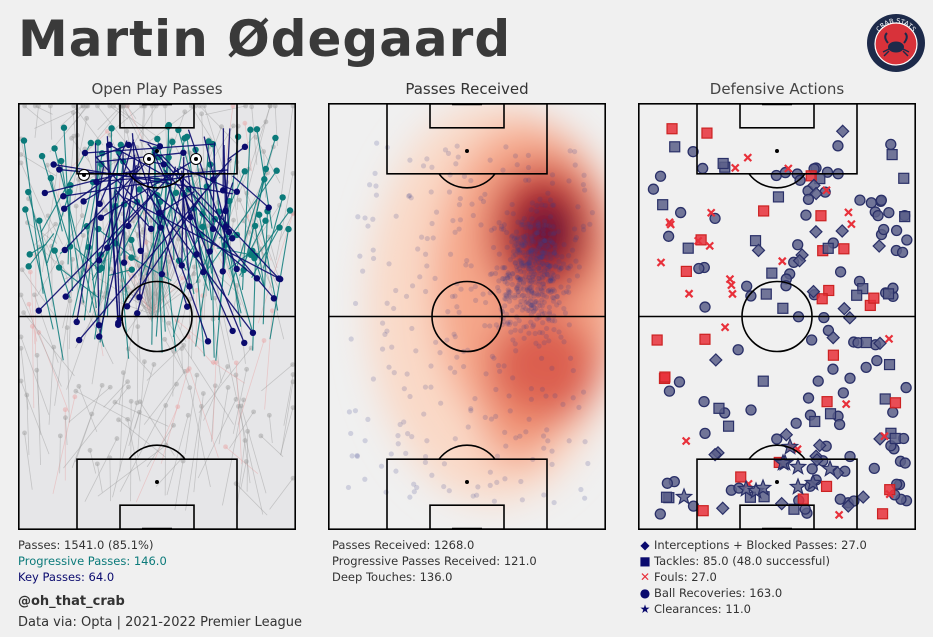 This screenshot has height=637, width=933. What do you see at coordinates (265, 39) in the screenshot?
I see `page-title: Martin Ødegaard` at bounding box center [265, 39].